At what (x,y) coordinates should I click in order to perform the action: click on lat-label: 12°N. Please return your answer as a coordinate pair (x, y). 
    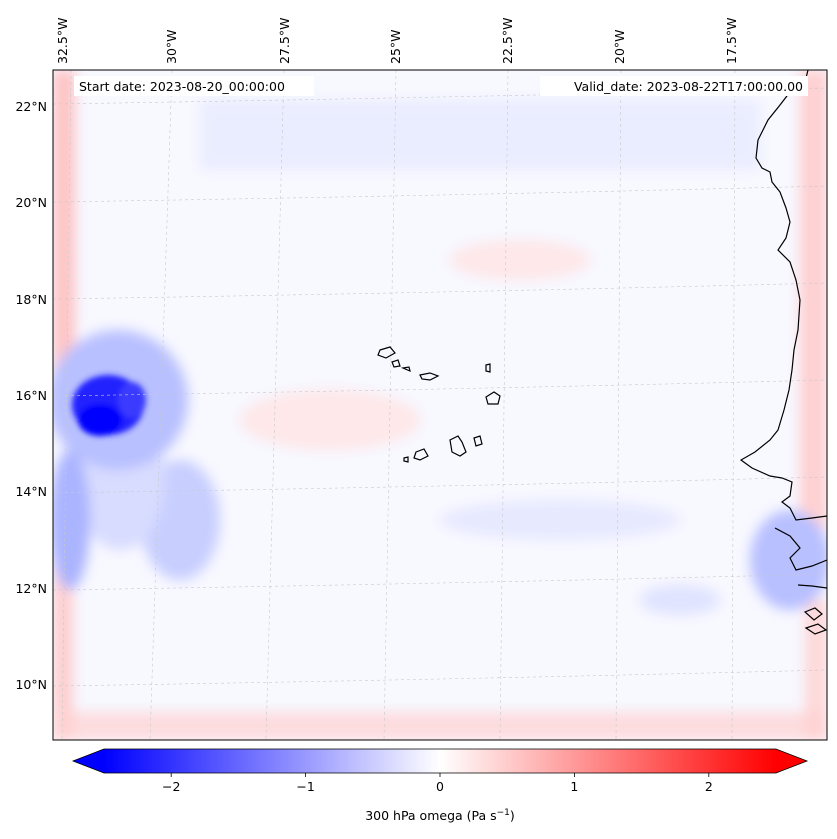
    Looking at the image, I should click on (31, 588).